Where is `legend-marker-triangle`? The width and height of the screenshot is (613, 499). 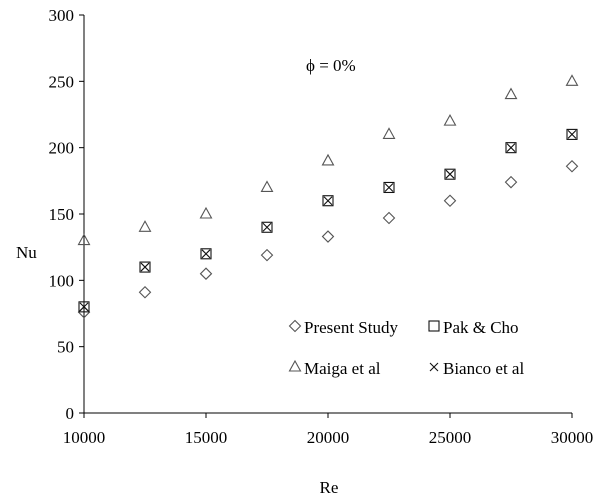
legend-marker-triangle is located at coordinates (295, 365).